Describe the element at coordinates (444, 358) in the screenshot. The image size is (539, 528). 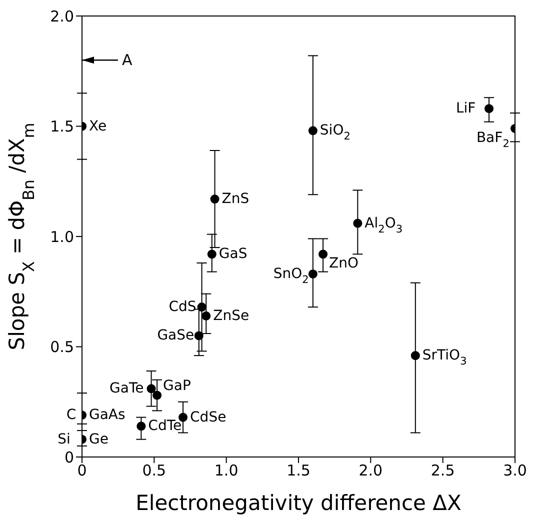
I see `annotation: SrTiO$_{3}$` at that location.